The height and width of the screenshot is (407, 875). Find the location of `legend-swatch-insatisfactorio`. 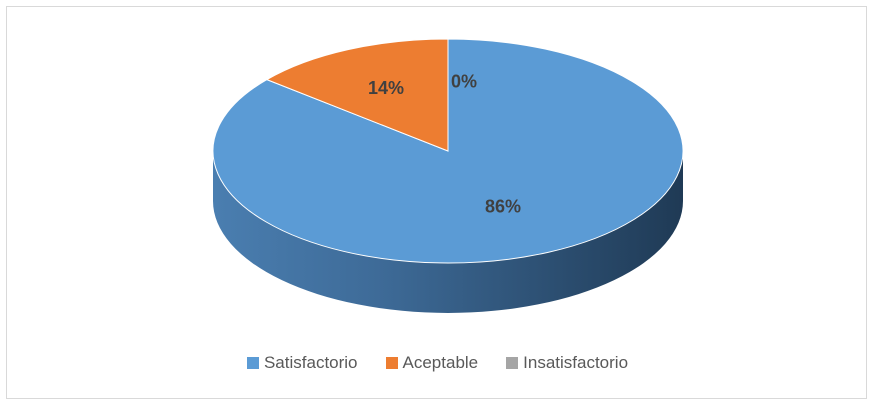

legend-swatch-insatisfactorio is located at coordinates (512, 363).